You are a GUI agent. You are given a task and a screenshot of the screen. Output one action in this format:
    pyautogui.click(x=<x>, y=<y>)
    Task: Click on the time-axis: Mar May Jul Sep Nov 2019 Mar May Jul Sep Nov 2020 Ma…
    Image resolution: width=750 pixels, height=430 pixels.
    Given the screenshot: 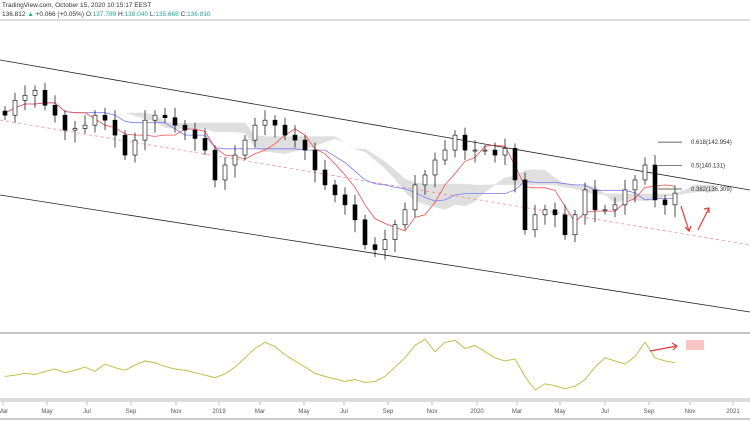 What is the action you would take?
    pyautogui.click(x=375, y=411)
    